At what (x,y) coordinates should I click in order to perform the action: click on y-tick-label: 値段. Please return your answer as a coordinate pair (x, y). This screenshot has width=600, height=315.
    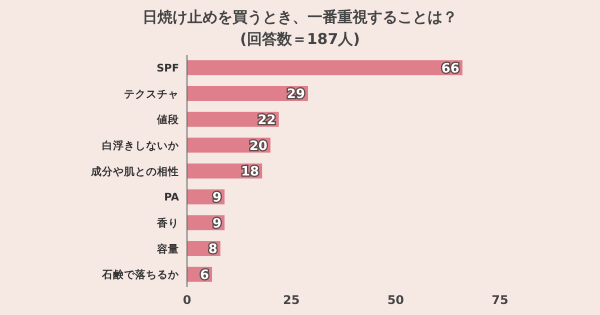
    Looking at the image, I should click on (168, 119).